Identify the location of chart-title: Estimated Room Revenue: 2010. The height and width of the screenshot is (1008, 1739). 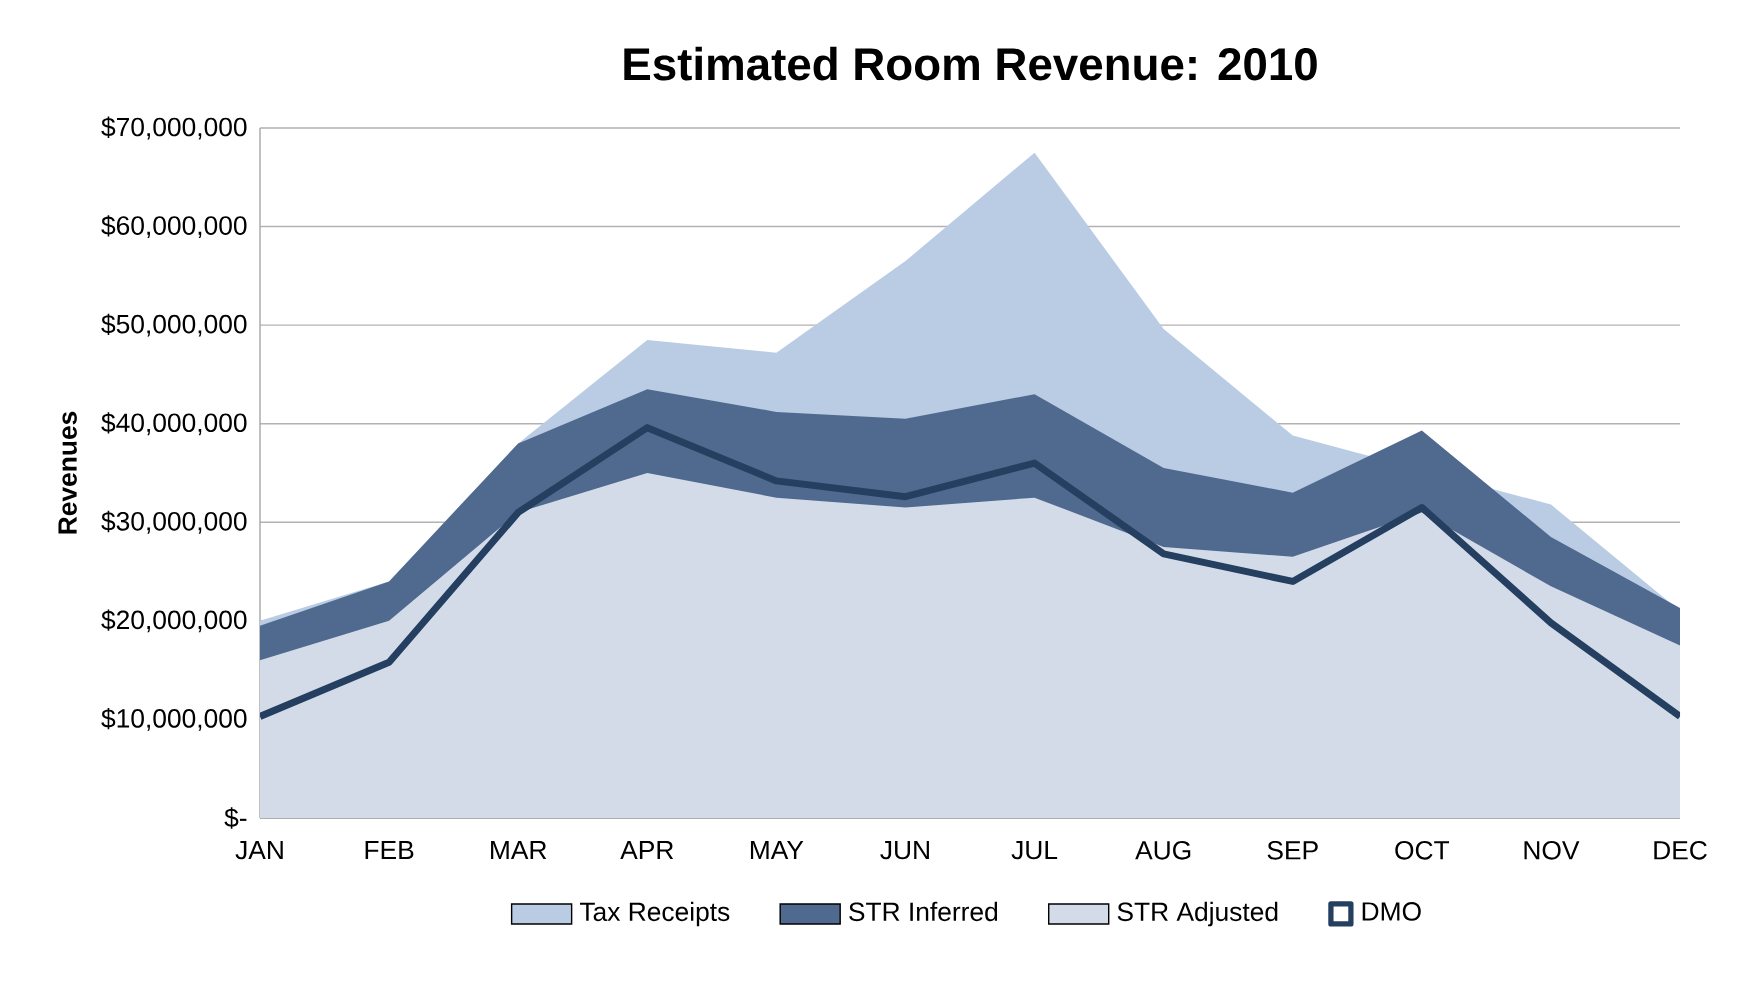
(970, 63).